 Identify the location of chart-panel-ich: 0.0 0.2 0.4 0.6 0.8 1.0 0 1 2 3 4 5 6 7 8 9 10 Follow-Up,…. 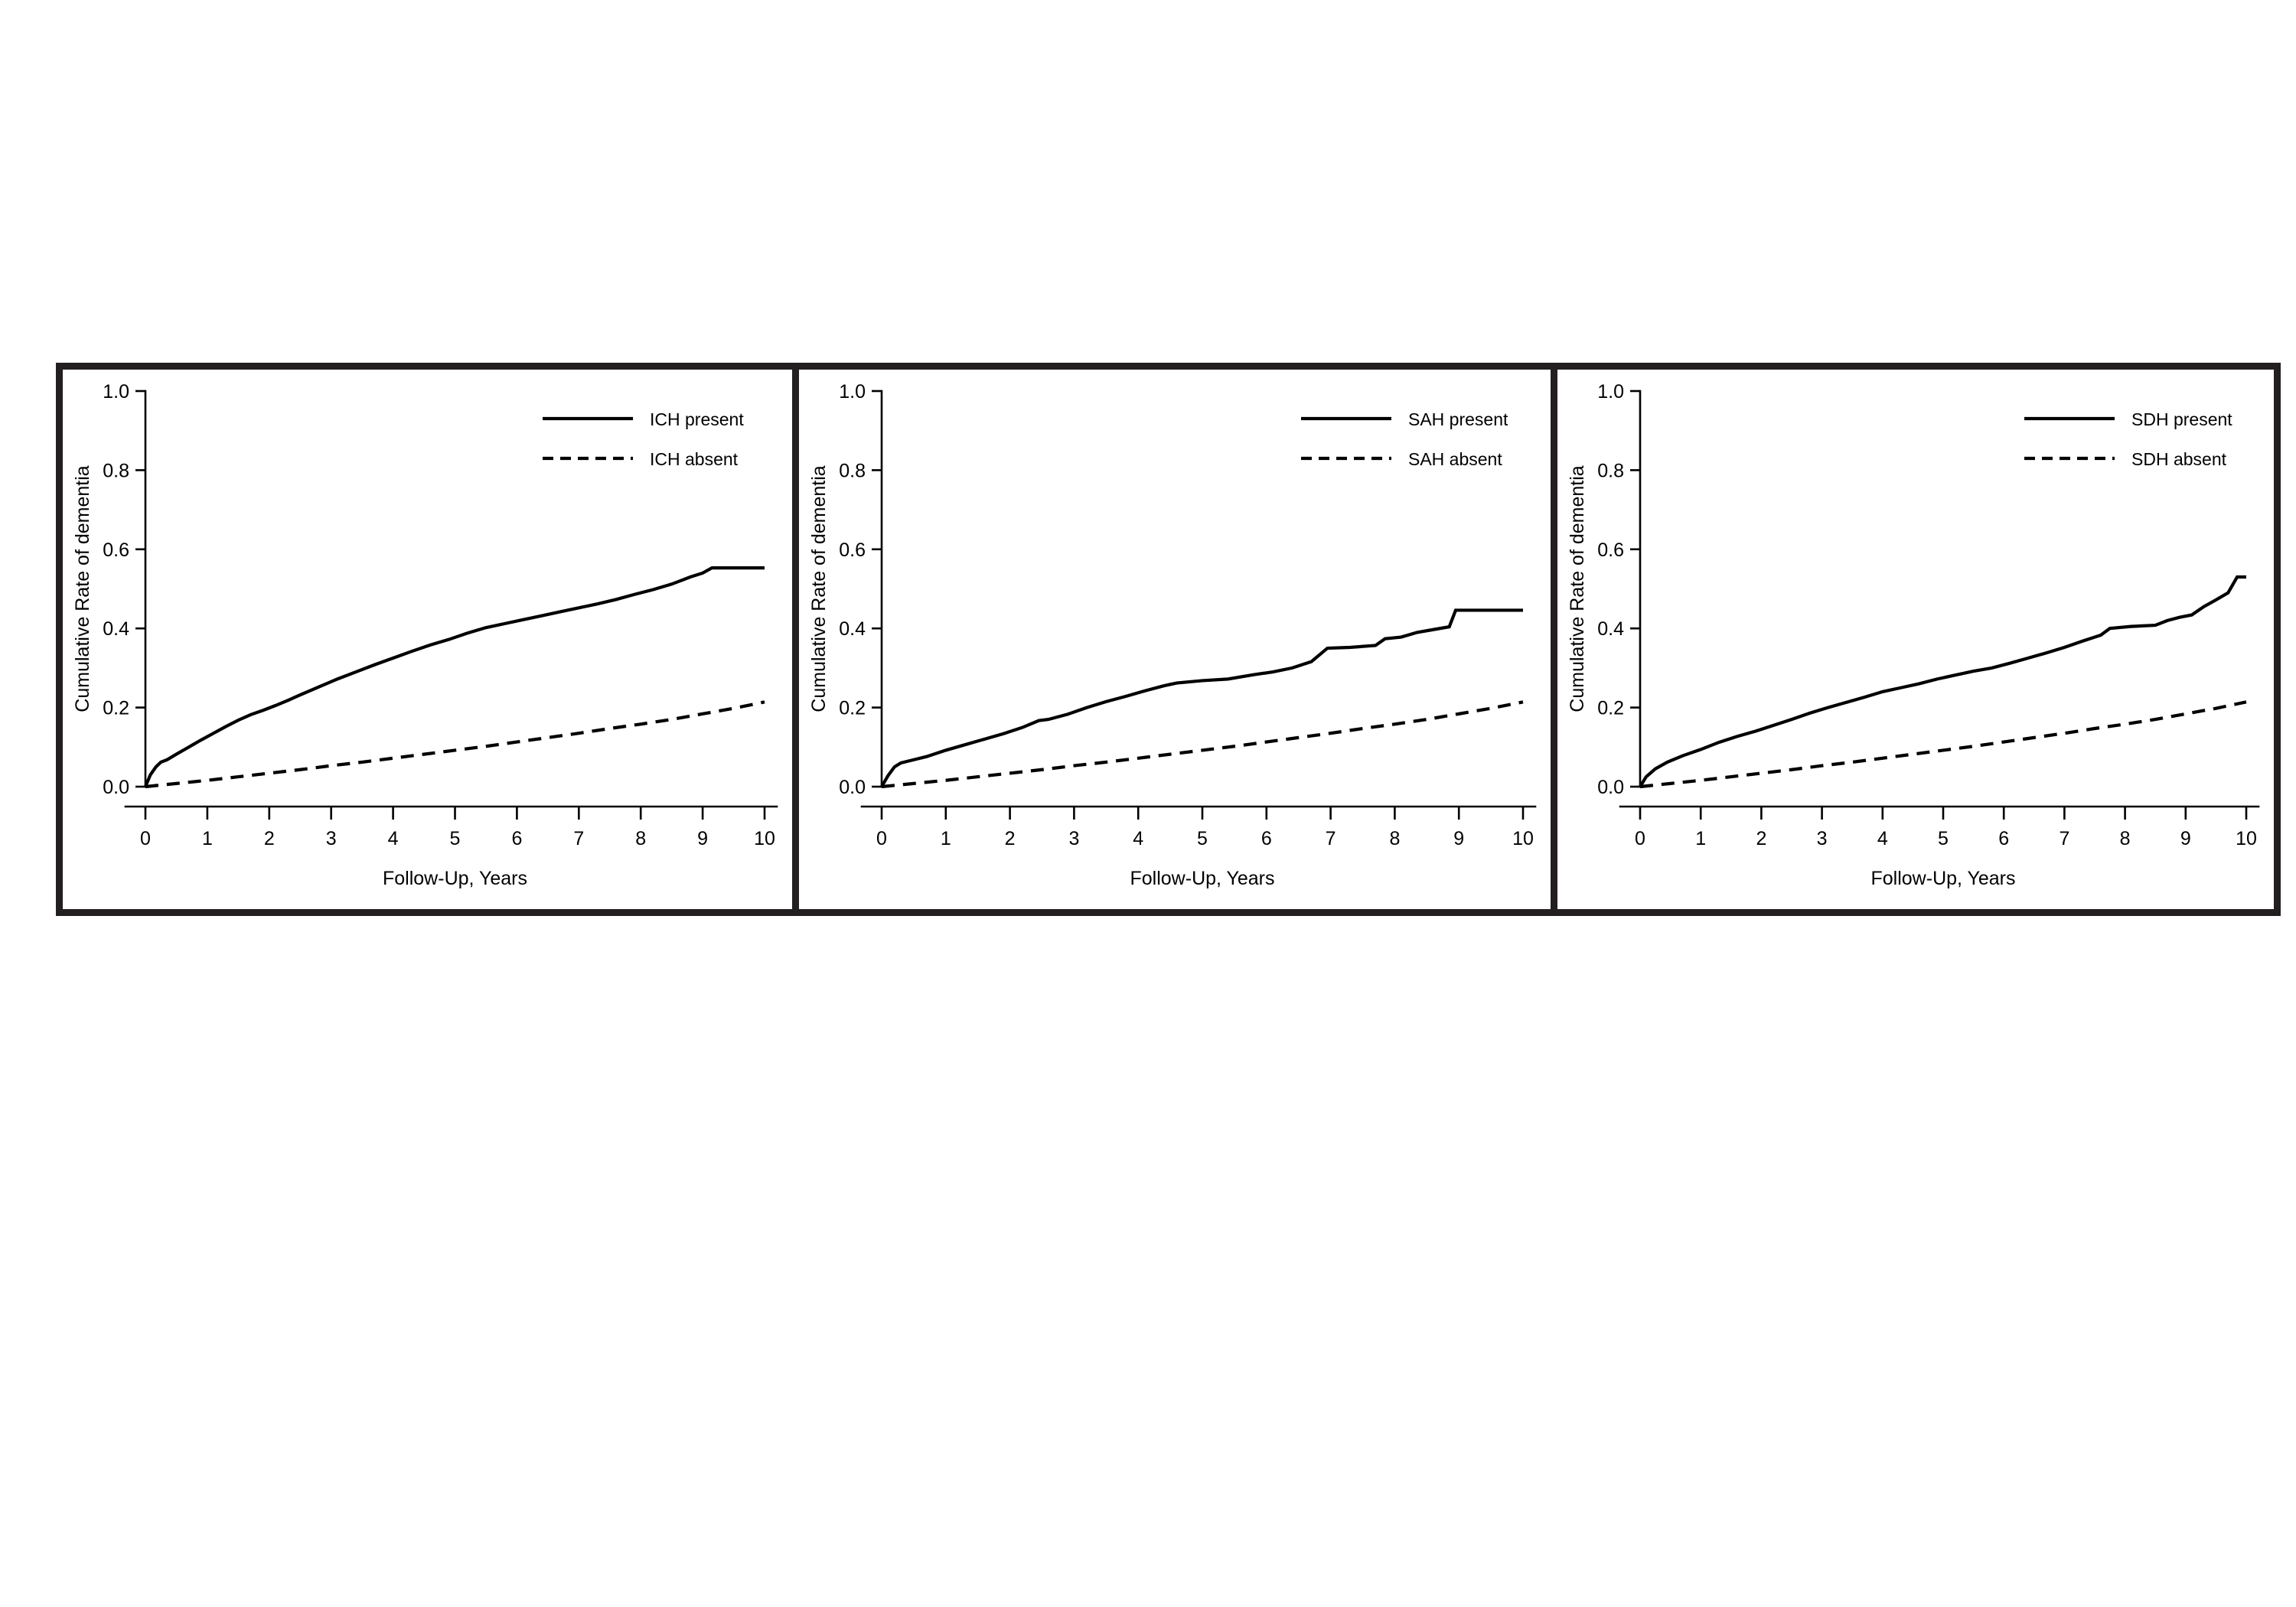
(427, 639).